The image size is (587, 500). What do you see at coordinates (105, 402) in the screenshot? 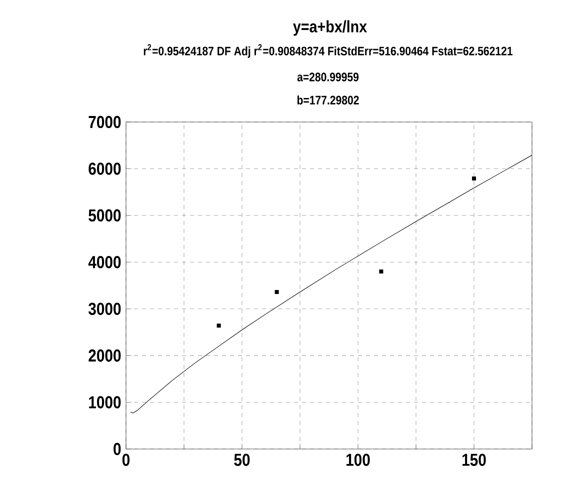
I see `y-tick-label: 1000` at bounding box center [105, 402].